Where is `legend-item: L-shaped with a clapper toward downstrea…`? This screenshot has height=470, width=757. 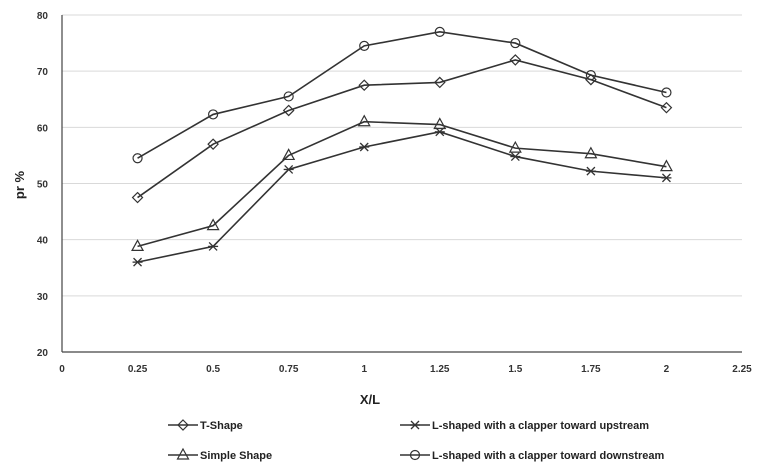 legend-item: L-shaped with a clapper toward downstrea… is located at coordinates (532, 455).